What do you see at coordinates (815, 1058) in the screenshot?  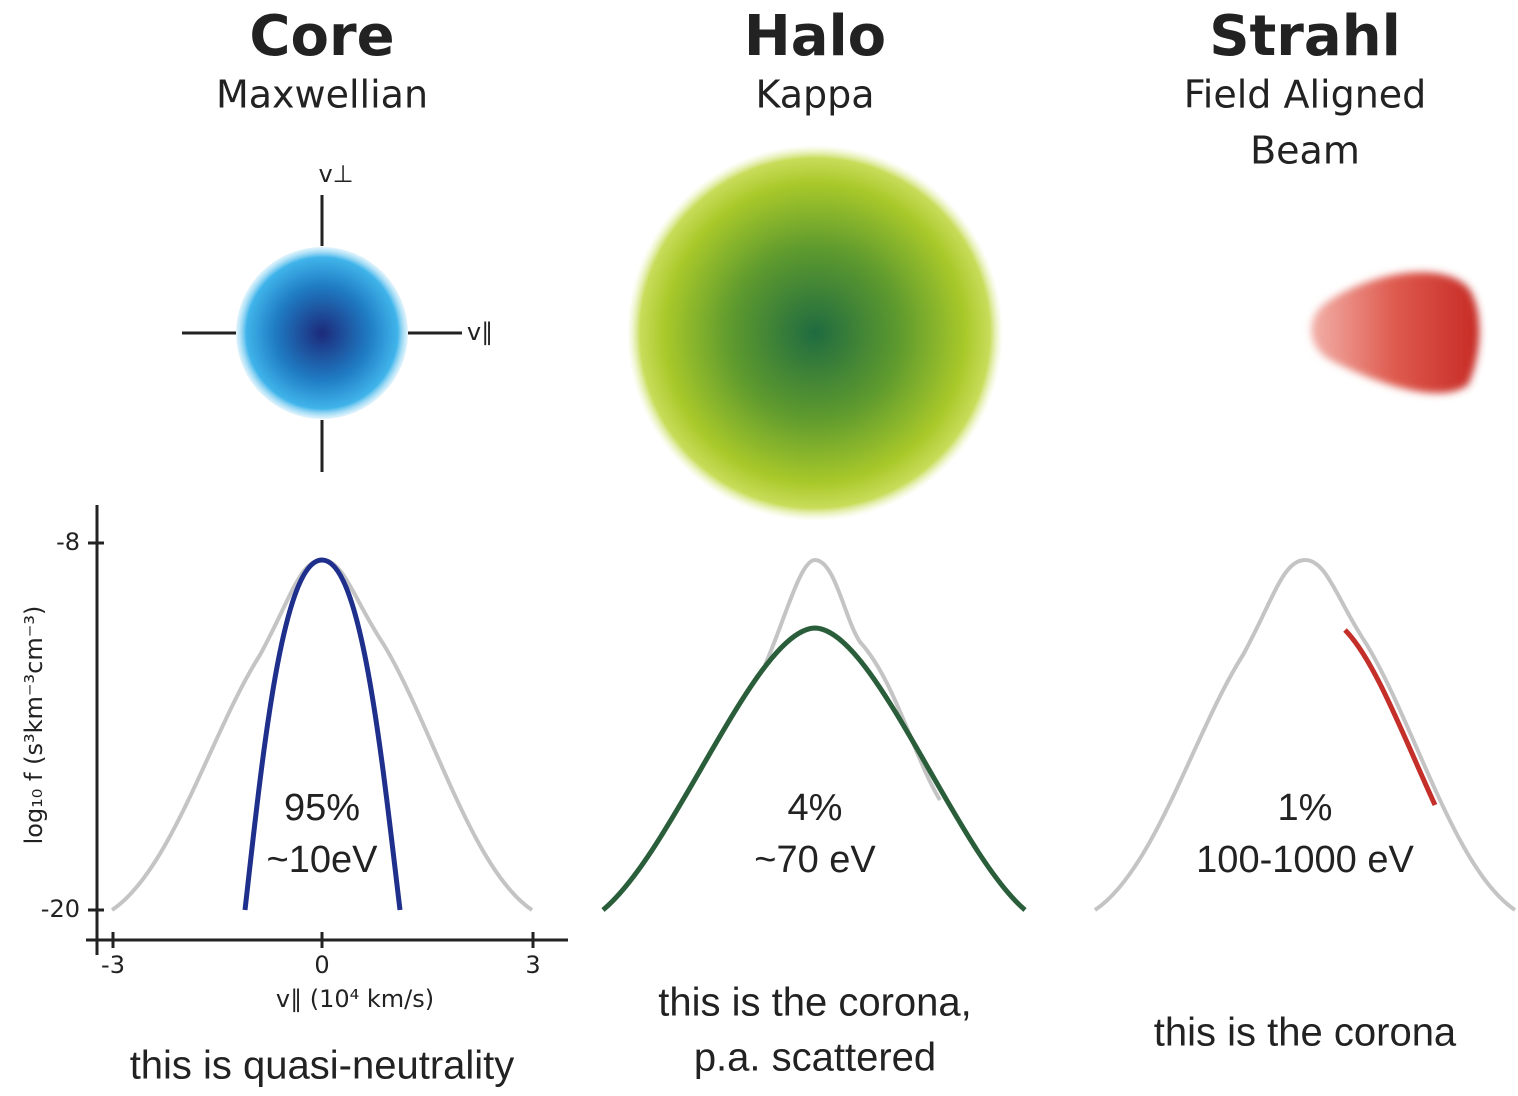 I see `caption: p.a. scattered` at bounding box center [815, 1058].